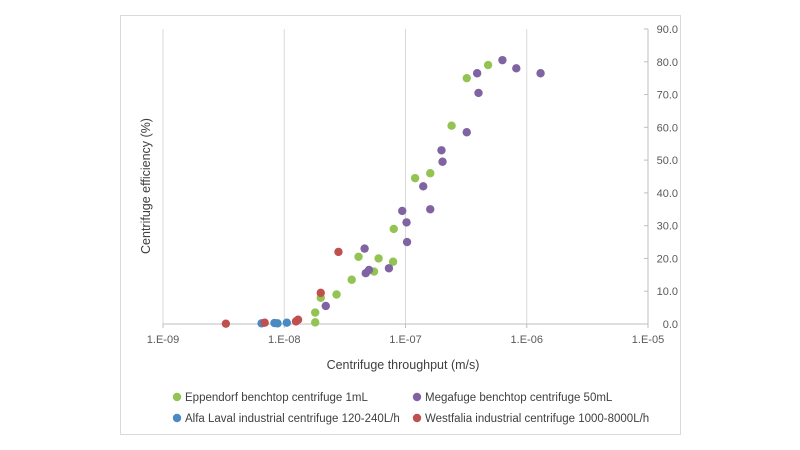  What do you see at coordinates (527, 340) in the screenshot?
I see `x-tick-label: 1.E-06` at bounding box center [527, 340].